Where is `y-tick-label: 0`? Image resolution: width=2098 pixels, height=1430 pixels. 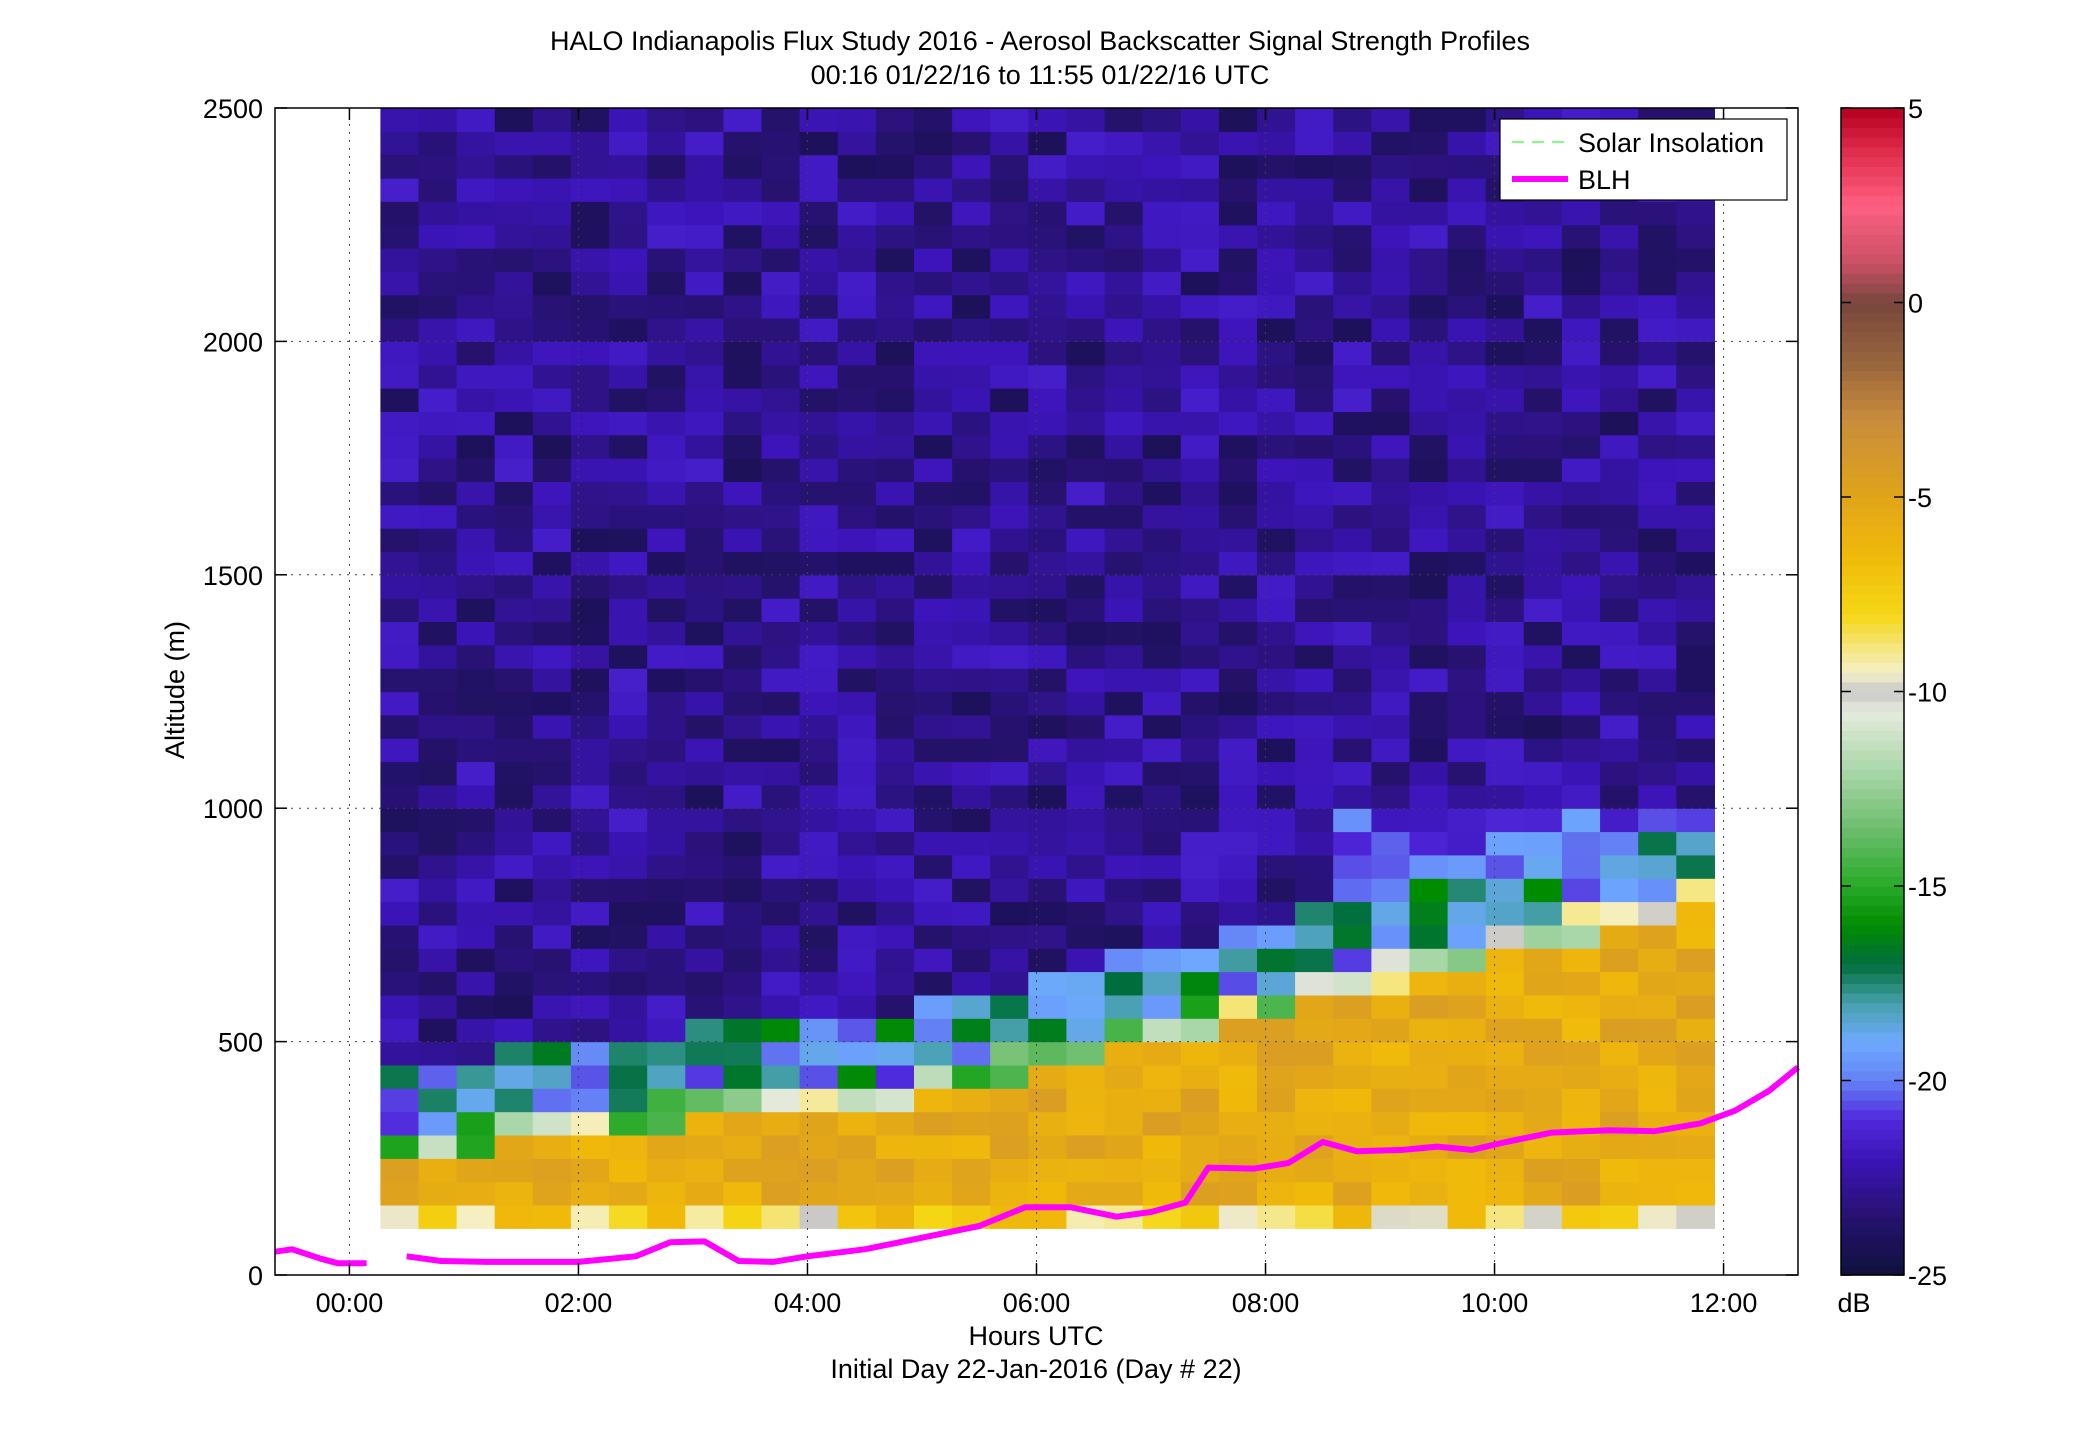 y-tick-label: 0 is located at coordinates (255, 1276).